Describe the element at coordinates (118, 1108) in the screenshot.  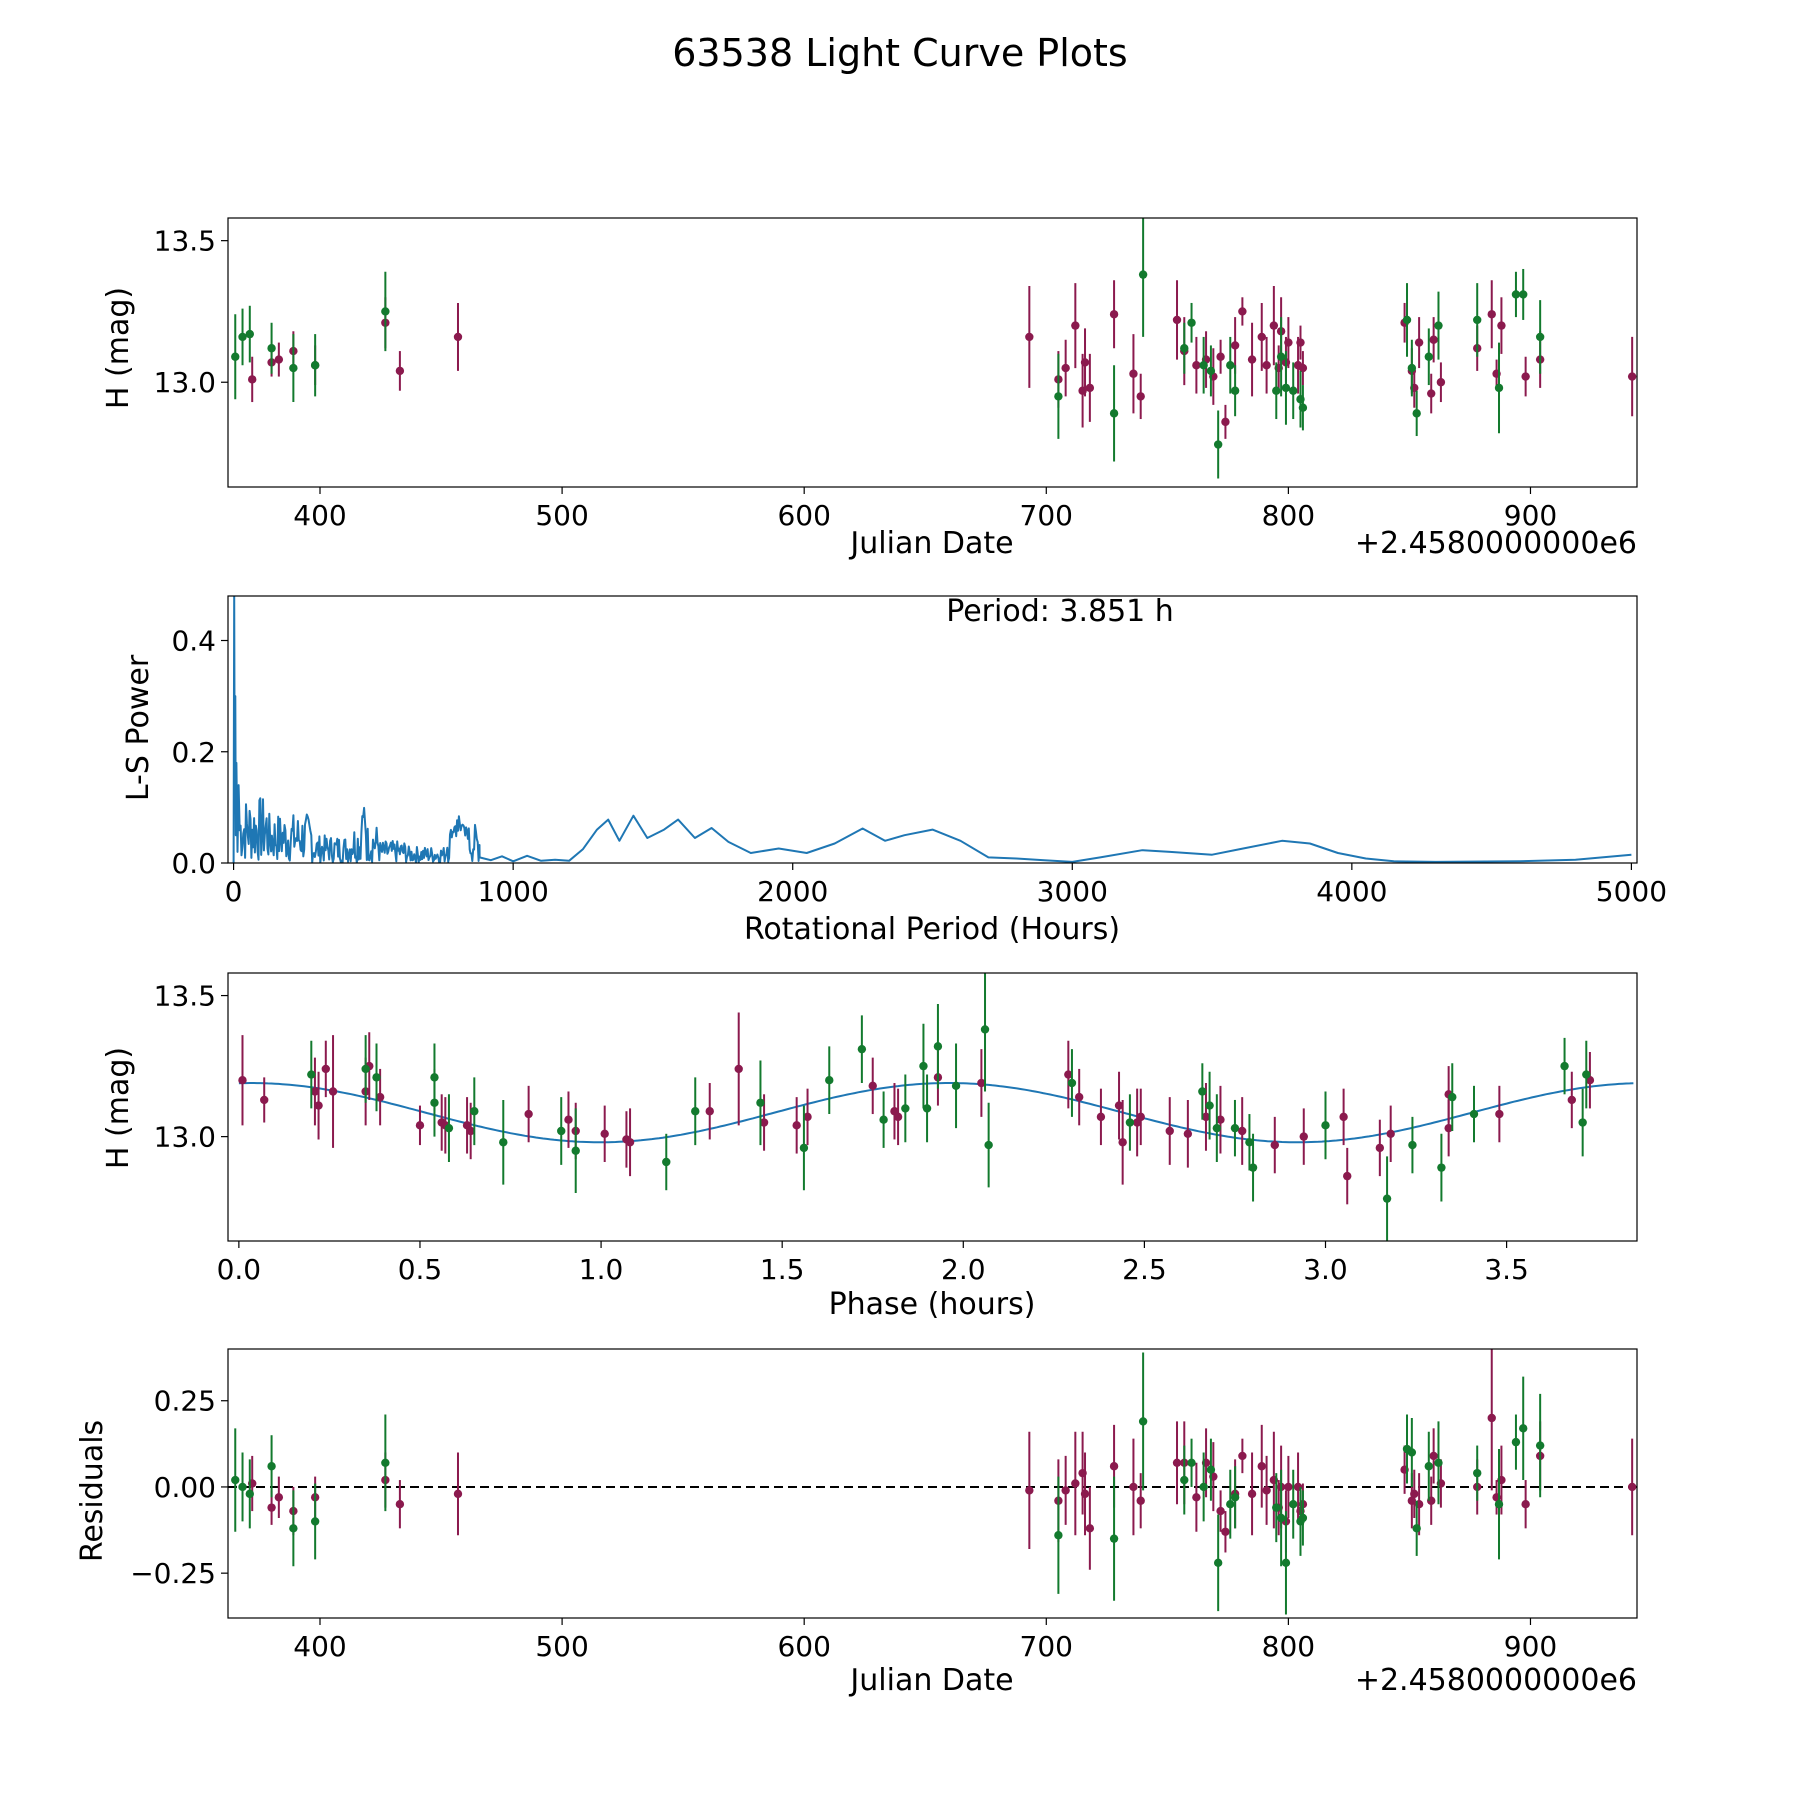
I see `phased-ylabel: H (mag)` at that location.